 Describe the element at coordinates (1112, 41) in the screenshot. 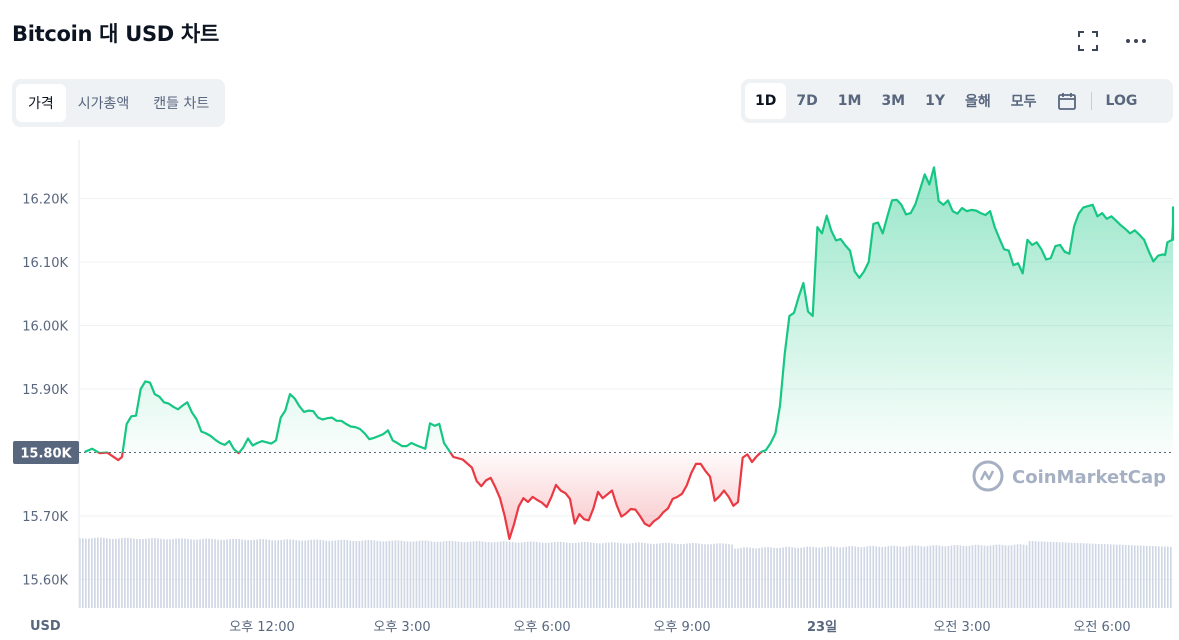

I see `top-actions` at that location.